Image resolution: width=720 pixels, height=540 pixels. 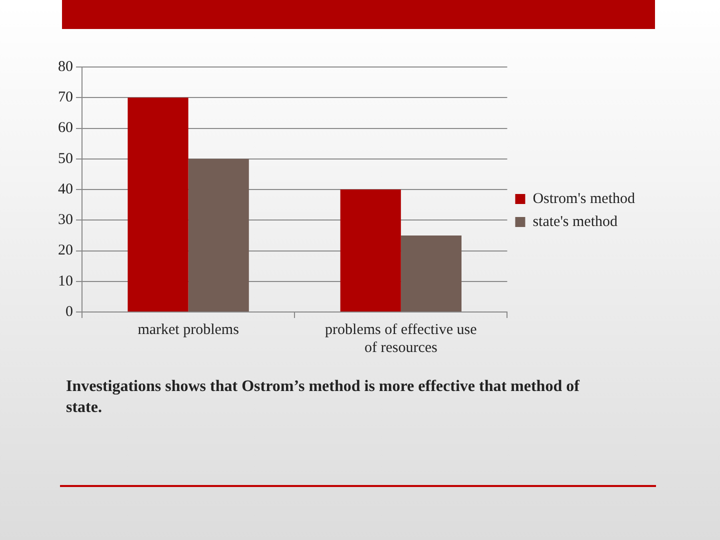 What do you see at coordinates (575, 222) in the screenshot?
I see `legend-label: state's method` at bounding box center [575, 222].